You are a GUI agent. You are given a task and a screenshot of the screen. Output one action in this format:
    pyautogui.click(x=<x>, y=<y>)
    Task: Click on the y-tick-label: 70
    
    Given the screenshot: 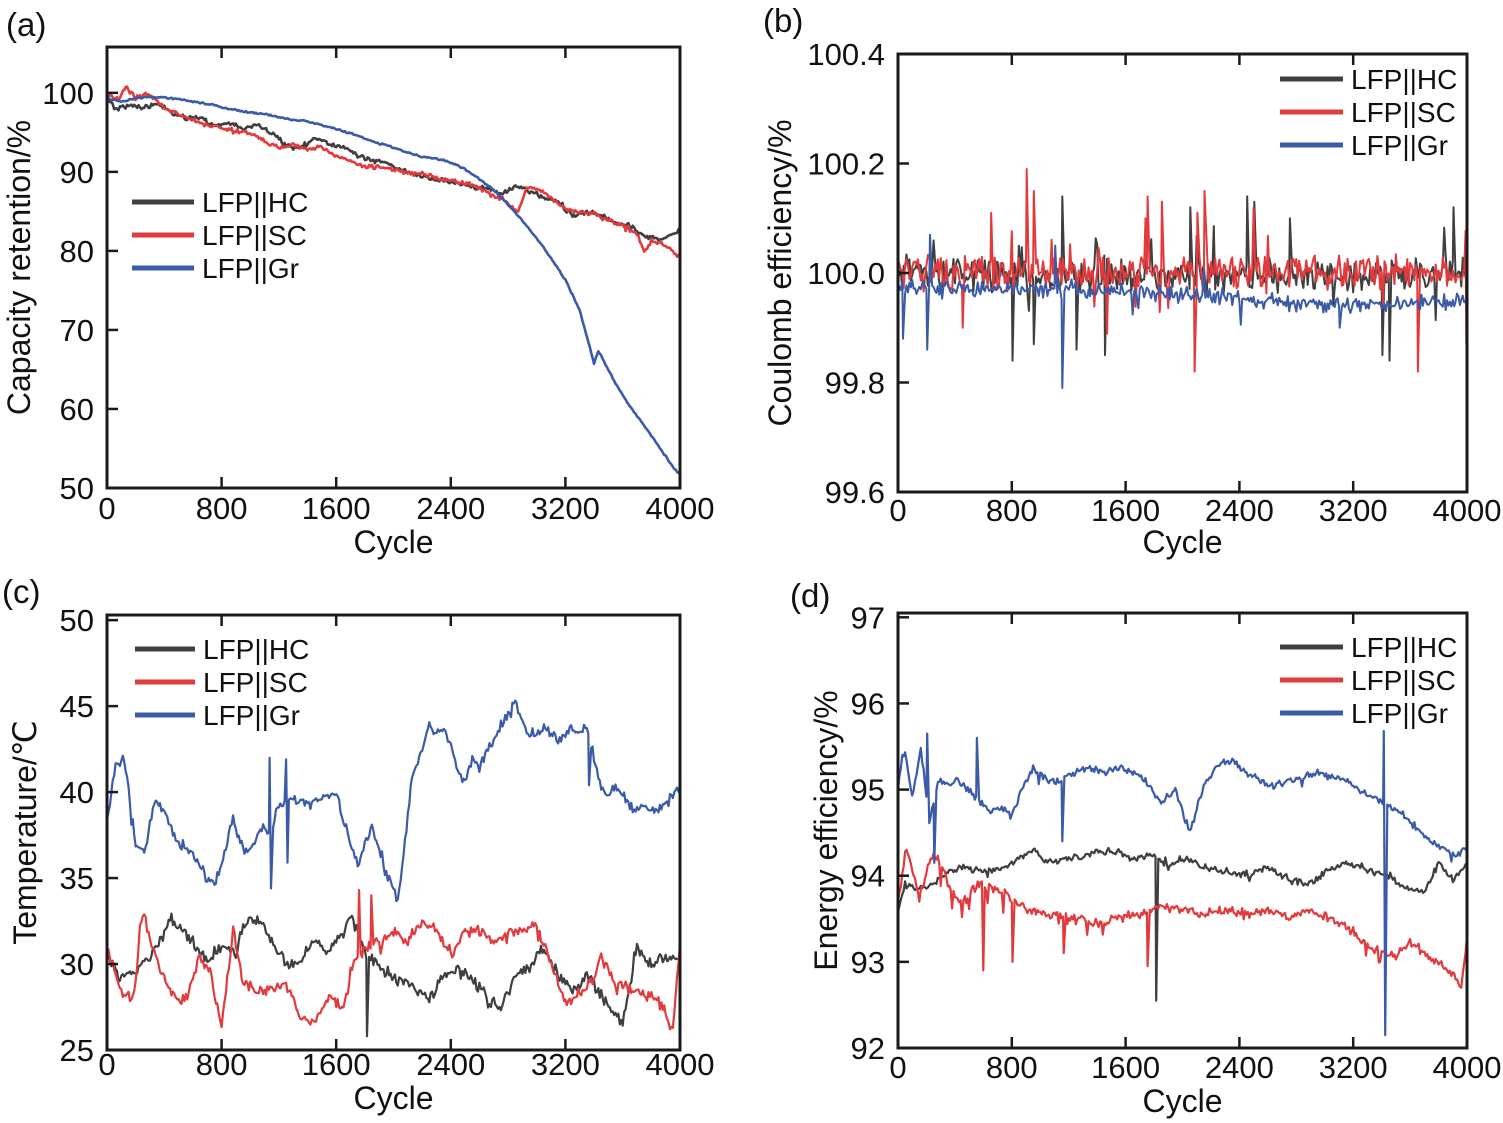 What is the action you would take?
    pyautogui.click(x=77, y=330)
    